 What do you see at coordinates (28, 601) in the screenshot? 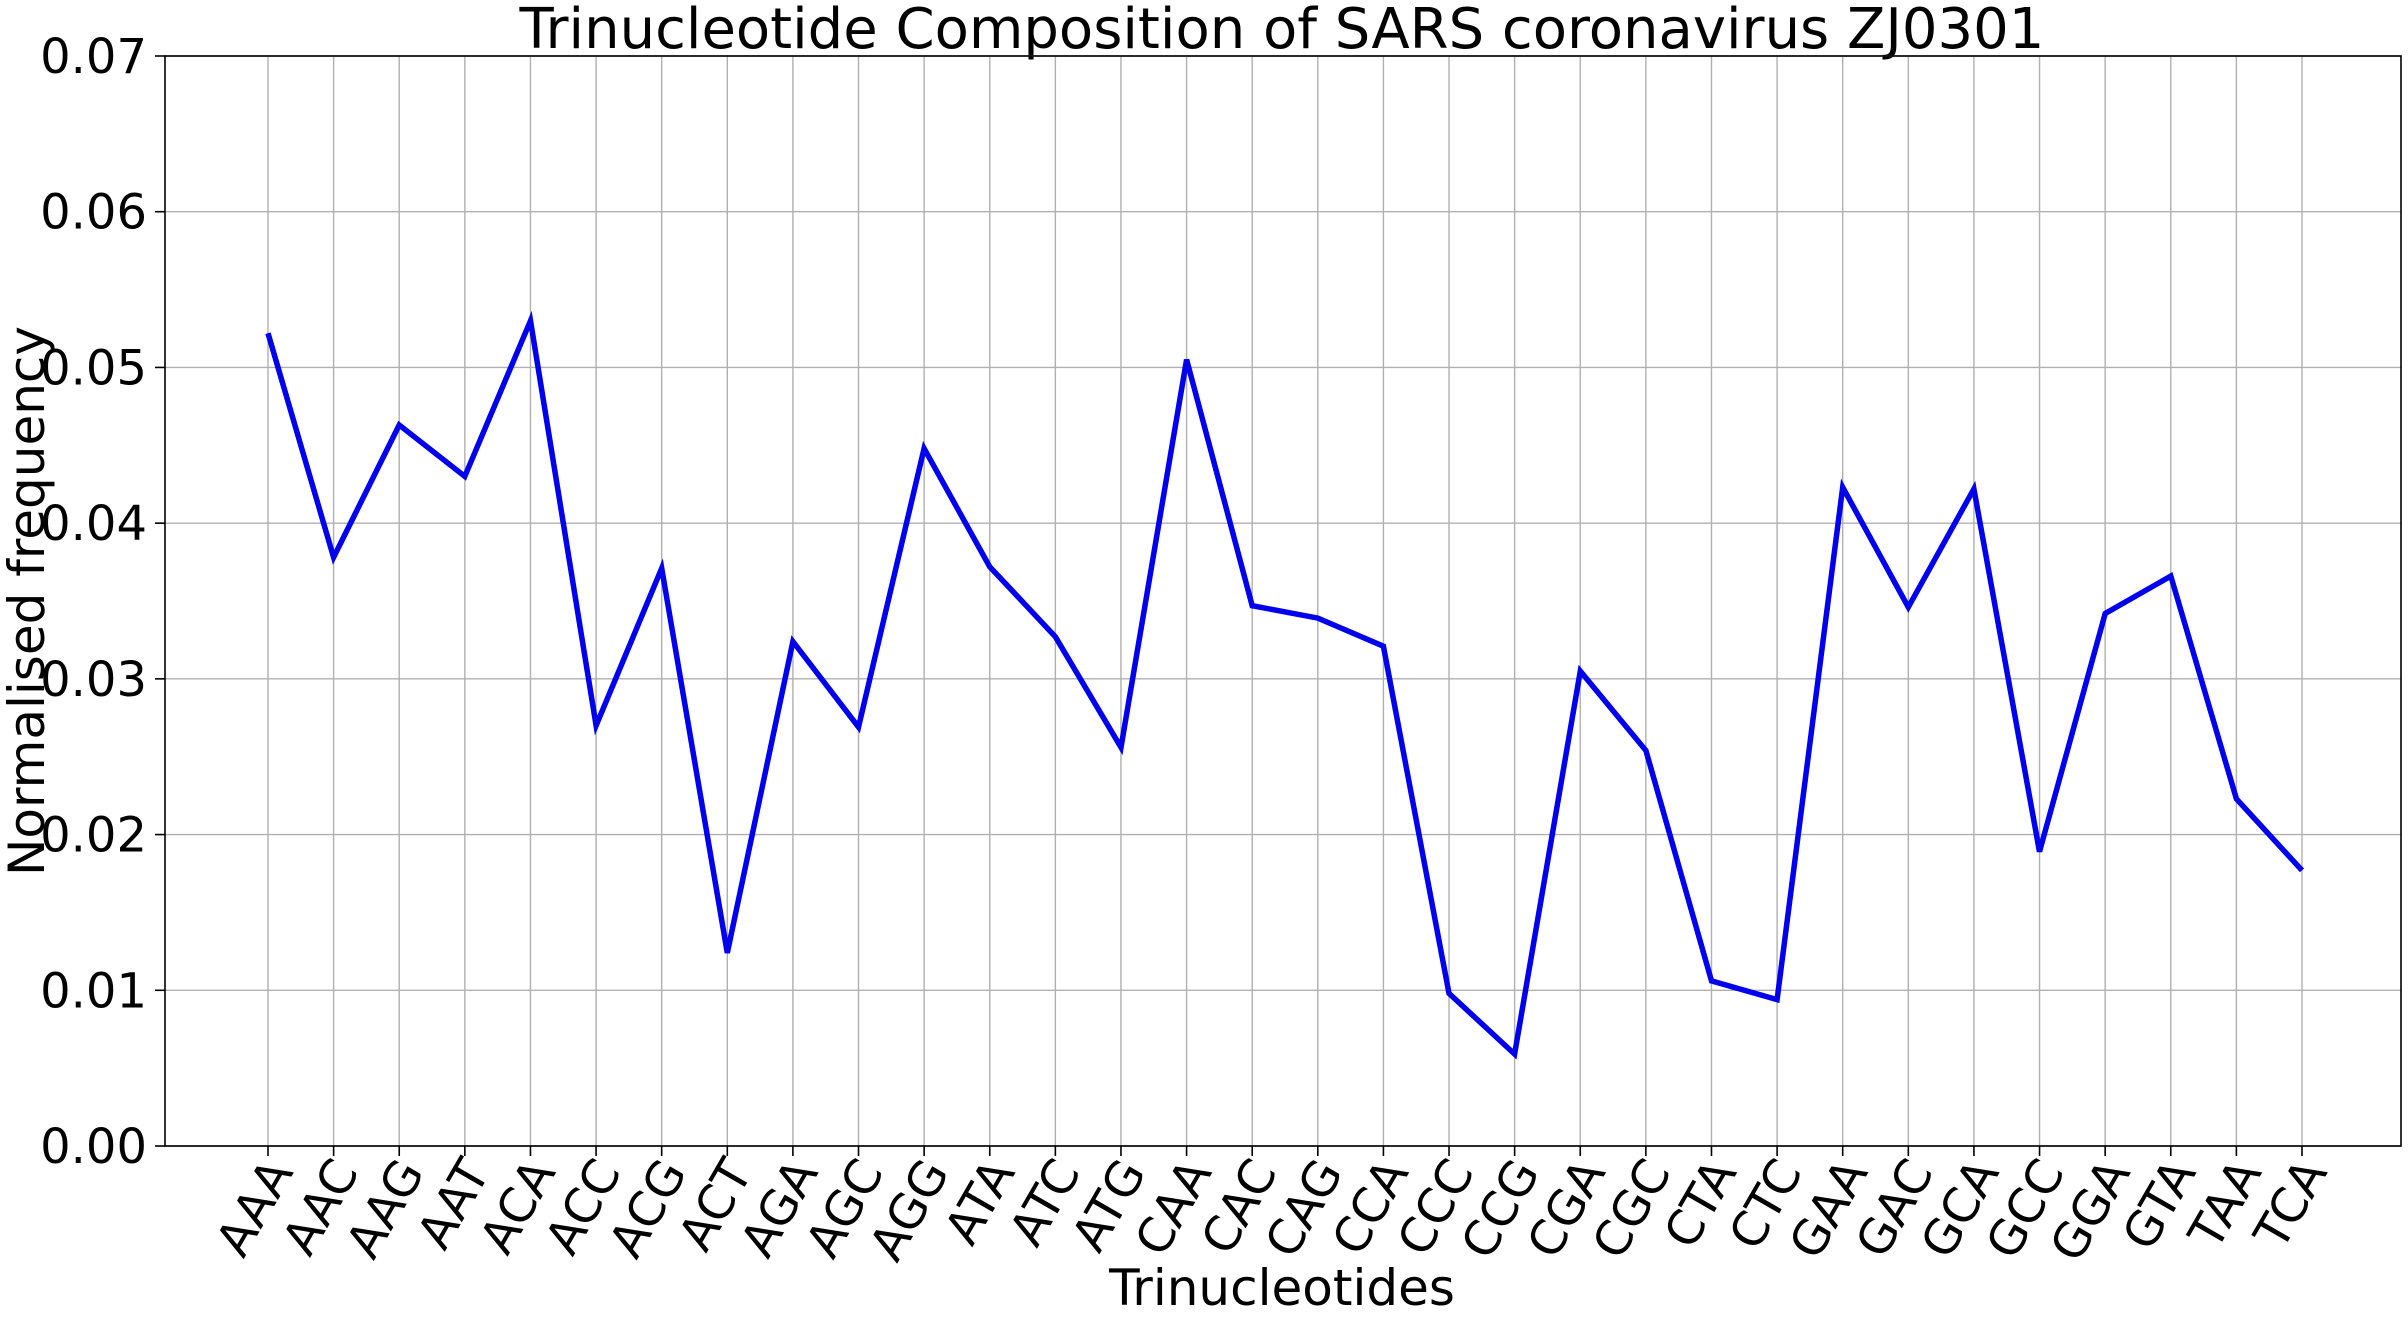
I see `y-axis-label: Normalised frequency` at bounding box center [28, 601].